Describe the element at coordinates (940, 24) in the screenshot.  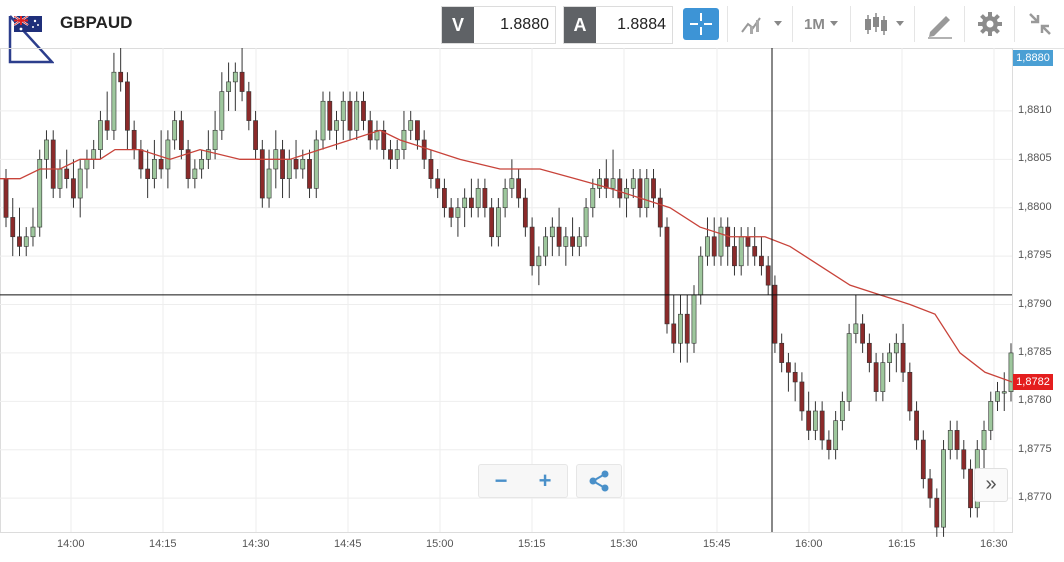
I see `drawing-tools-button` at that location.